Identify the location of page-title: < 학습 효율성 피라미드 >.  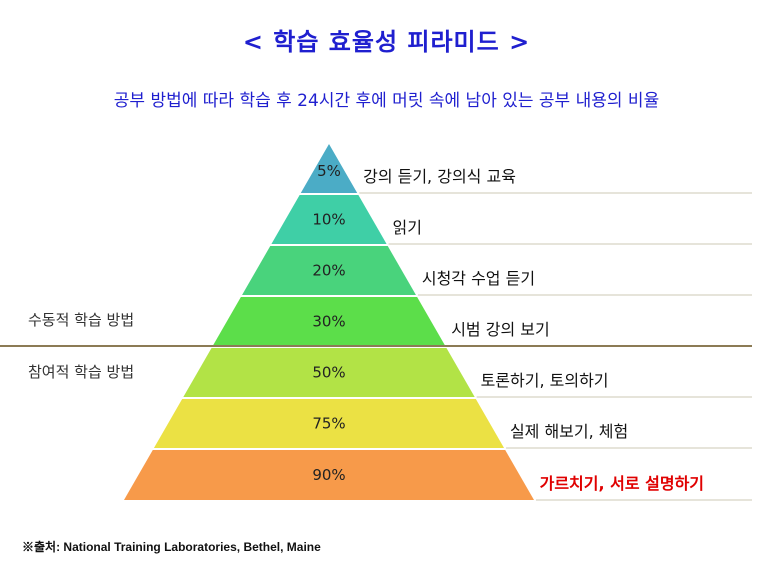
(386, 42).